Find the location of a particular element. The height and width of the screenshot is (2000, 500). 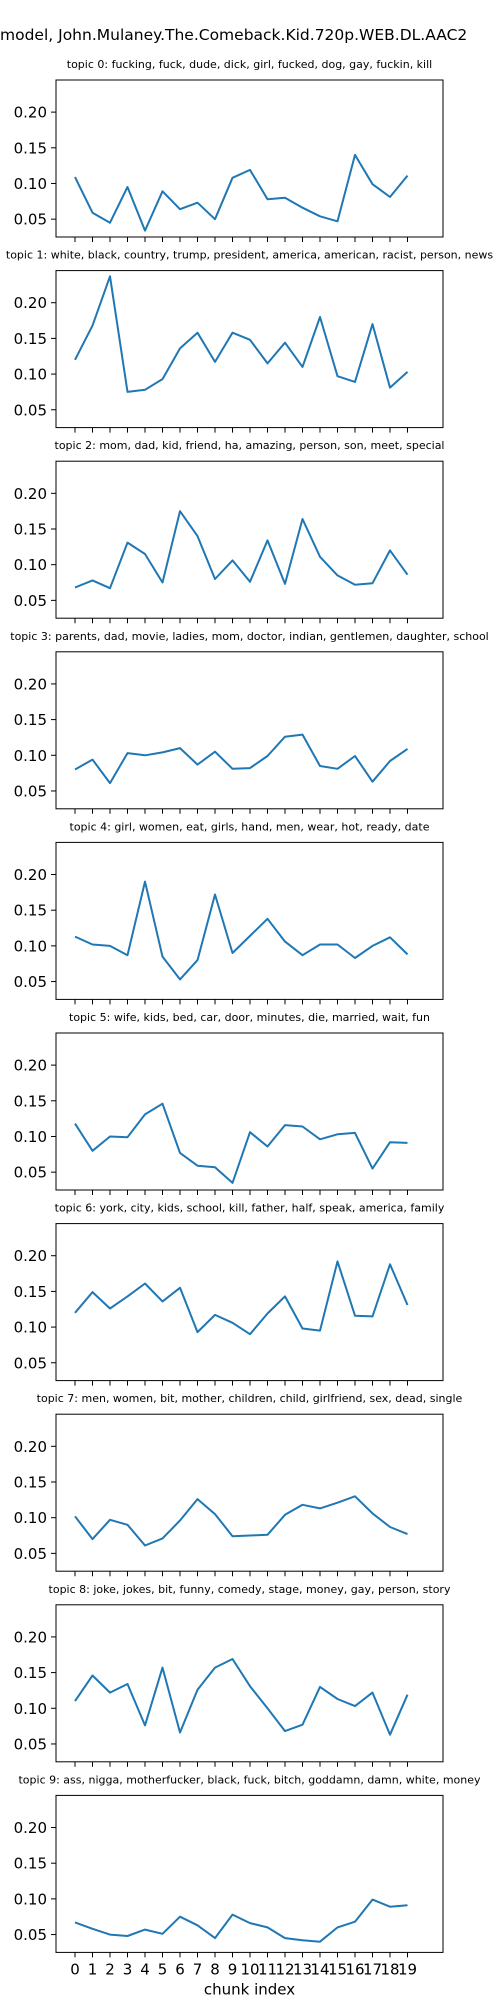

x-tick-label: 10 is located at coordinates (249, 1969).